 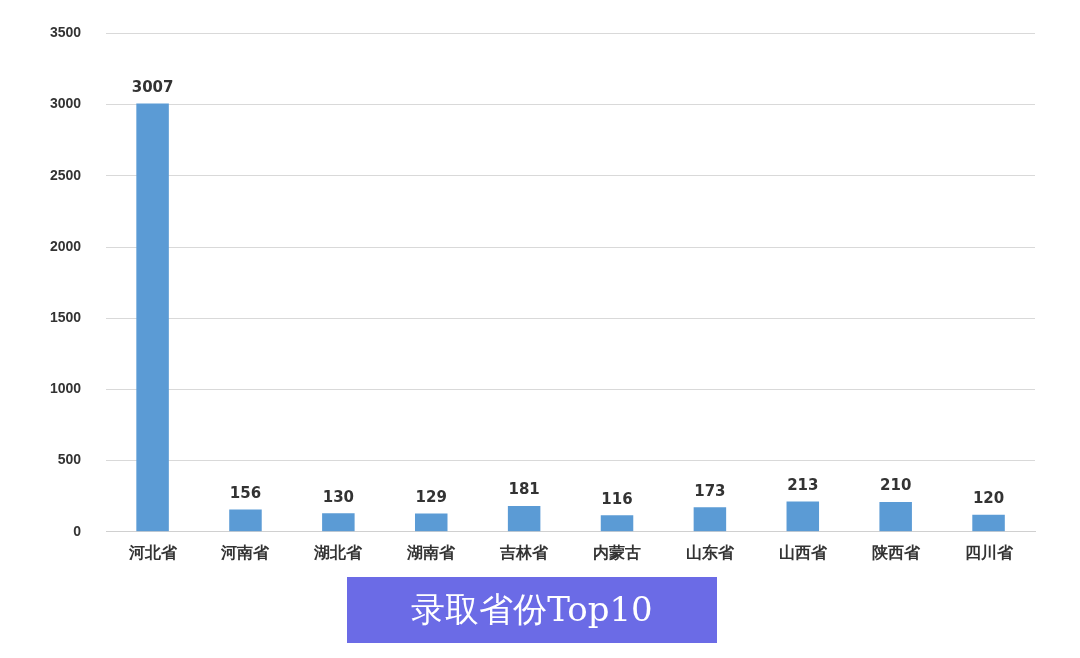 I want to click on x-tick-label: 四川省, so click(x=989, y=552).